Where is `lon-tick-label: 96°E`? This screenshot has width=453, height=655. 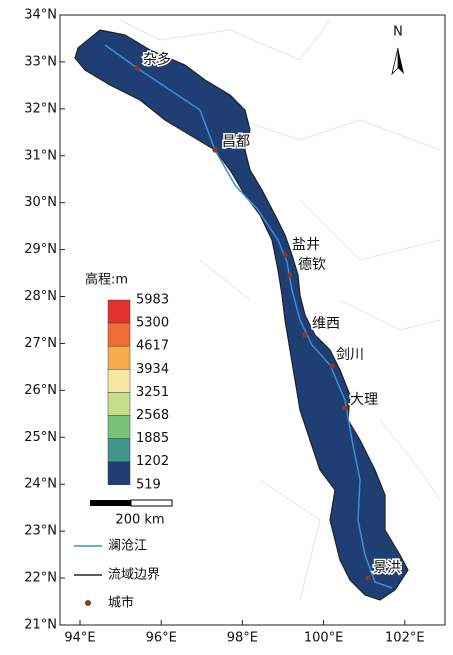 lon-tick-label: 96°E is located at coordinates (161, 638).